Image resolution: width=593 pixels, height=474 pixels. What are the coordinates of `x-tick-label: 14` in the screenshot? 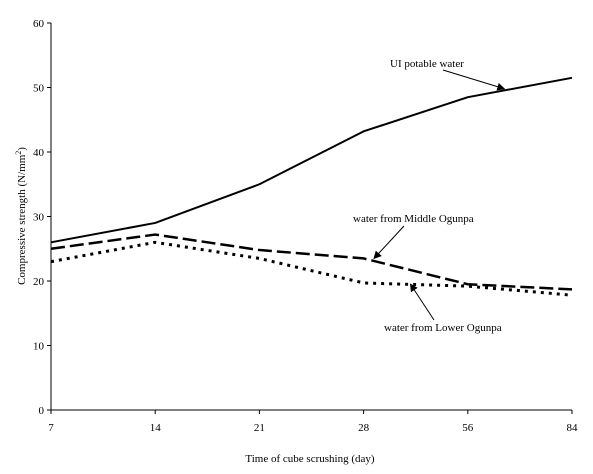 It's located at (156, 428).